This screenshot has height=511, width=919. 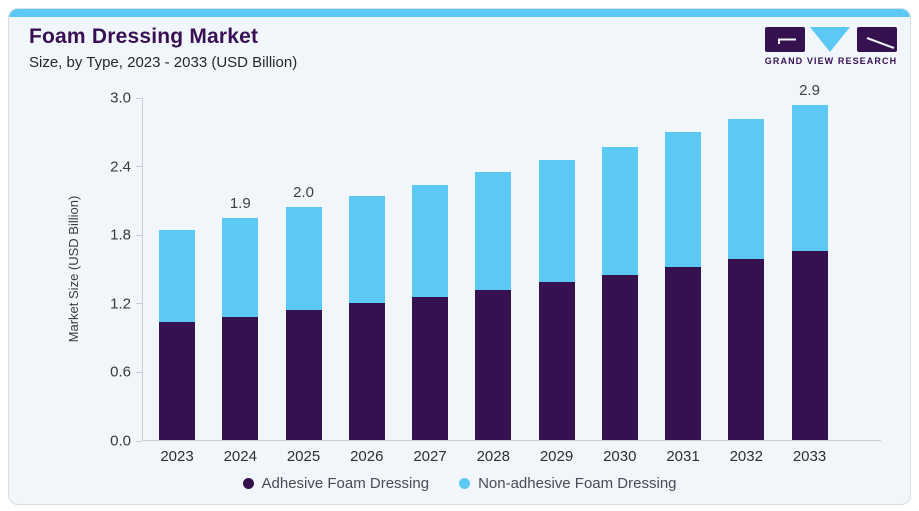 I want to click on y-axis-title: Market Size (USD Billion), so click(x=73, y=269).